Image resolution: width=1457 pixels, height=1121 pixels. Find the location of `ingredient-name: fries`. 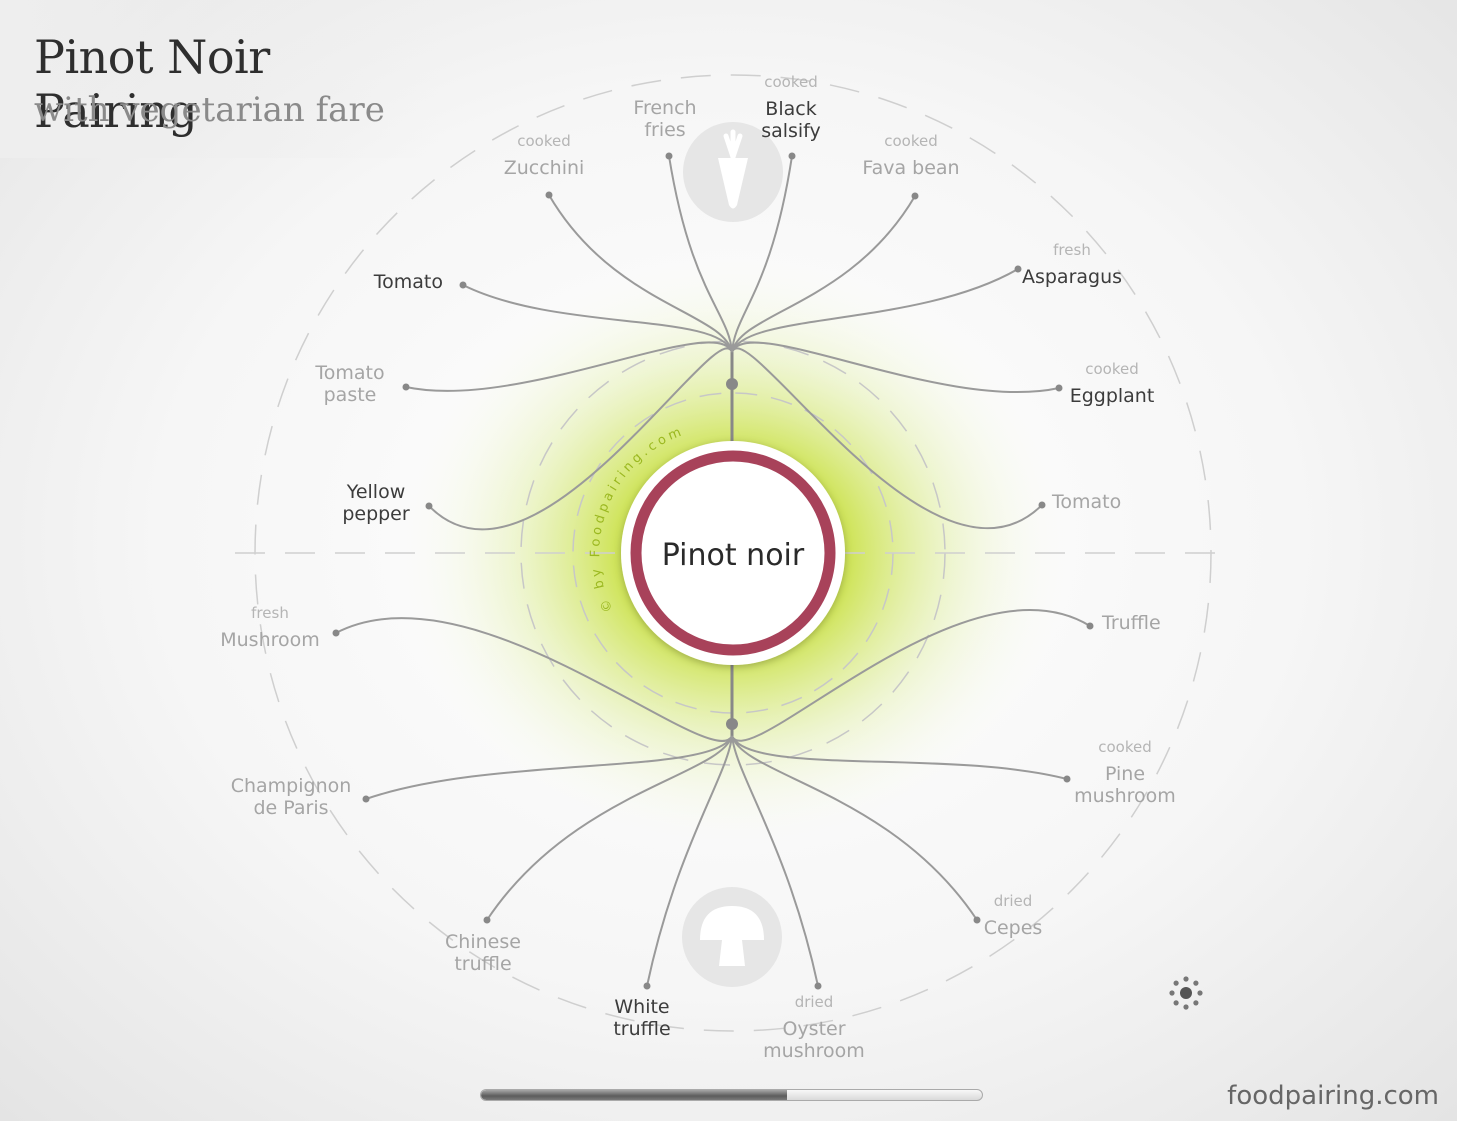

ingredient-name: fries is located at coordinates (664, 130).